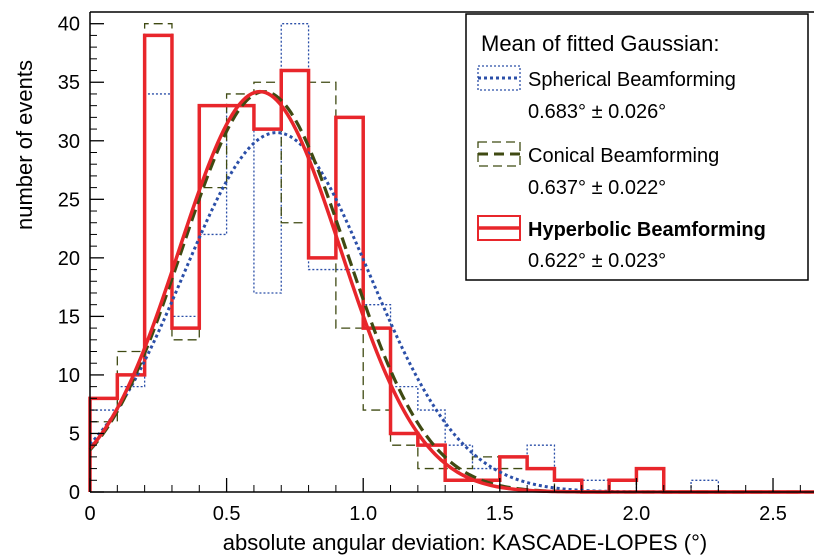  Describe the element at coordinates (597, 188) in the screenshot. I see `legend-value-conical: 0.637° ± 0.022°` at that location.